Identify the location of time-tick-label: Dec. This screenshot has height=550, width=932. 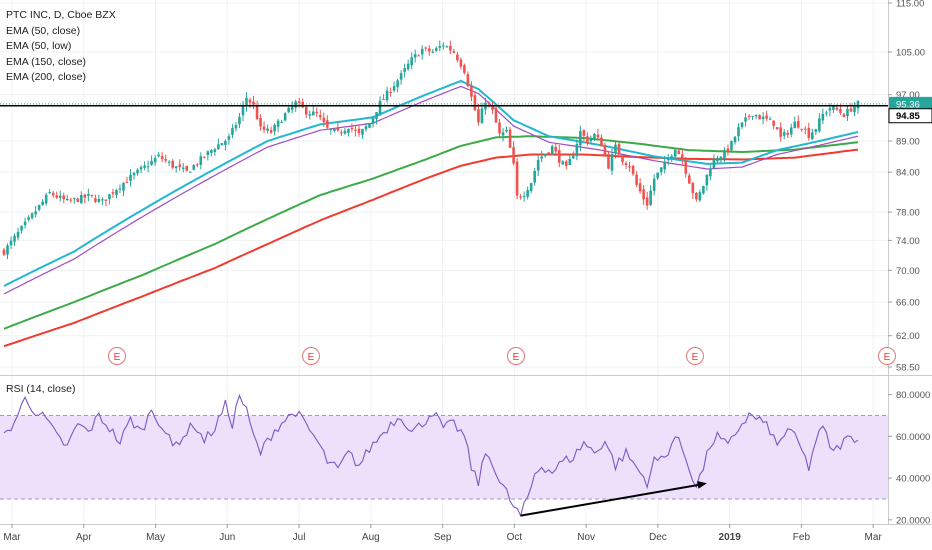
(658, 537).